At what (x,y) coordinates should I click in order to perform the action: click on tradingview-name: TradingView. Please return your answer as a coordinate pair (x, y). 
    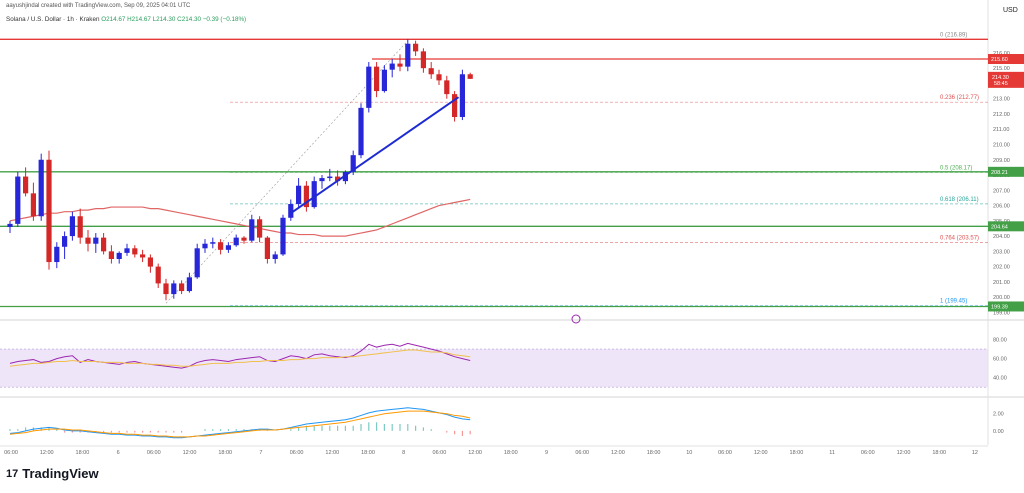
    Looking at the image, I should click on (60, 473).